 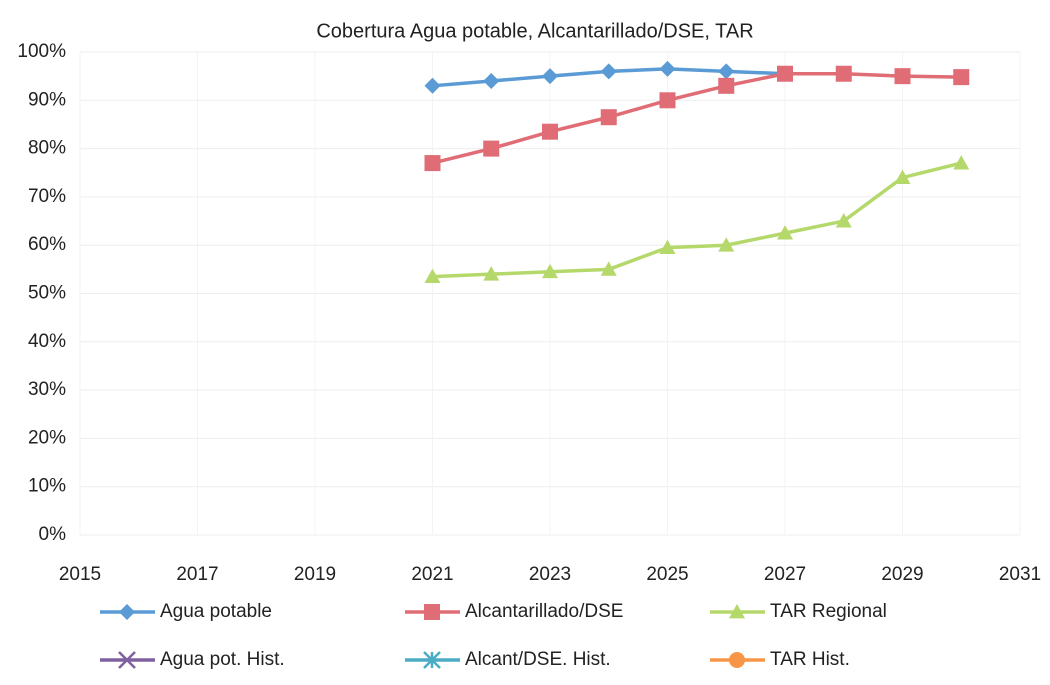 I want to click on x-tick-label: 2025, so click(x=667, y=574).